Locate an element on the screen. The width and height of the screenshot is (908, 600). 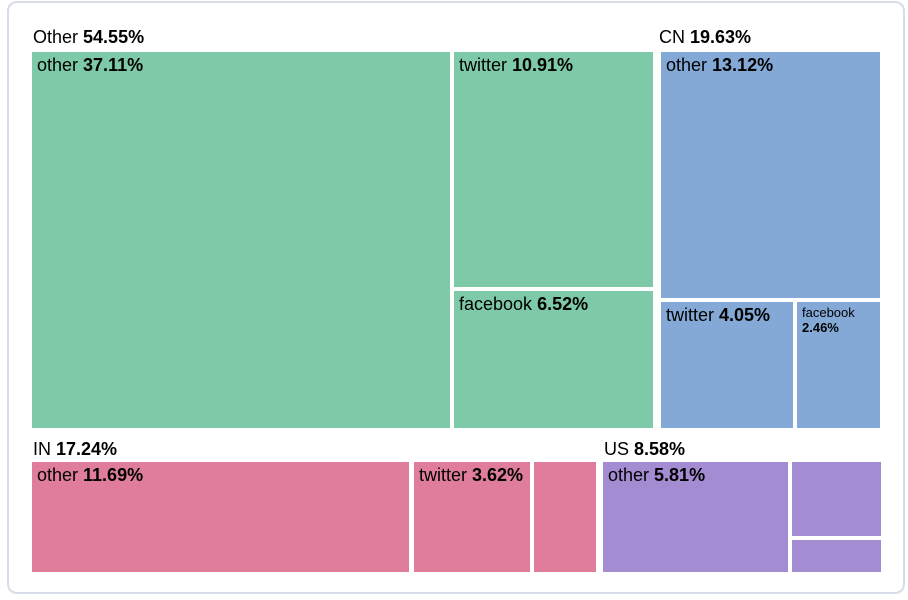
group-label-other: Other 54.55% is located at coordinates (89, 37).